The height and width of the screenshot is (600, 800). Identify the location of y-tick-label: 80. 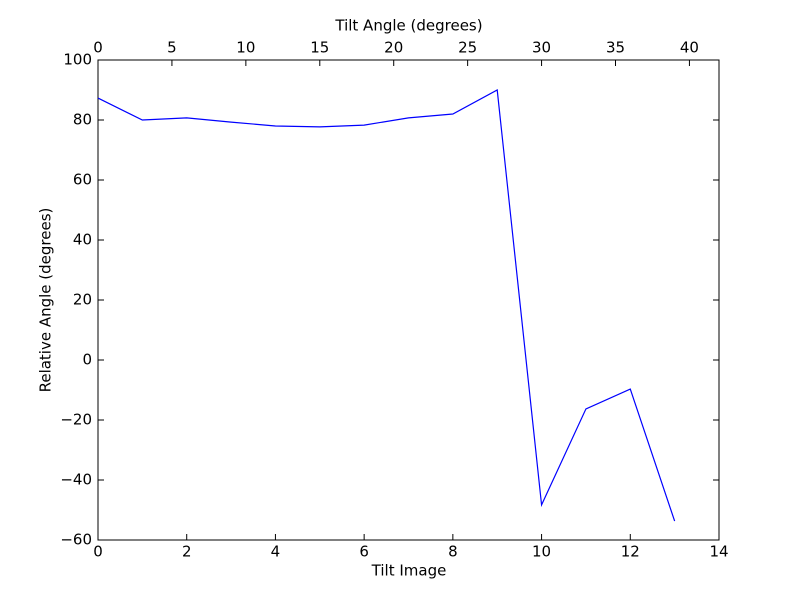
(82, 120).